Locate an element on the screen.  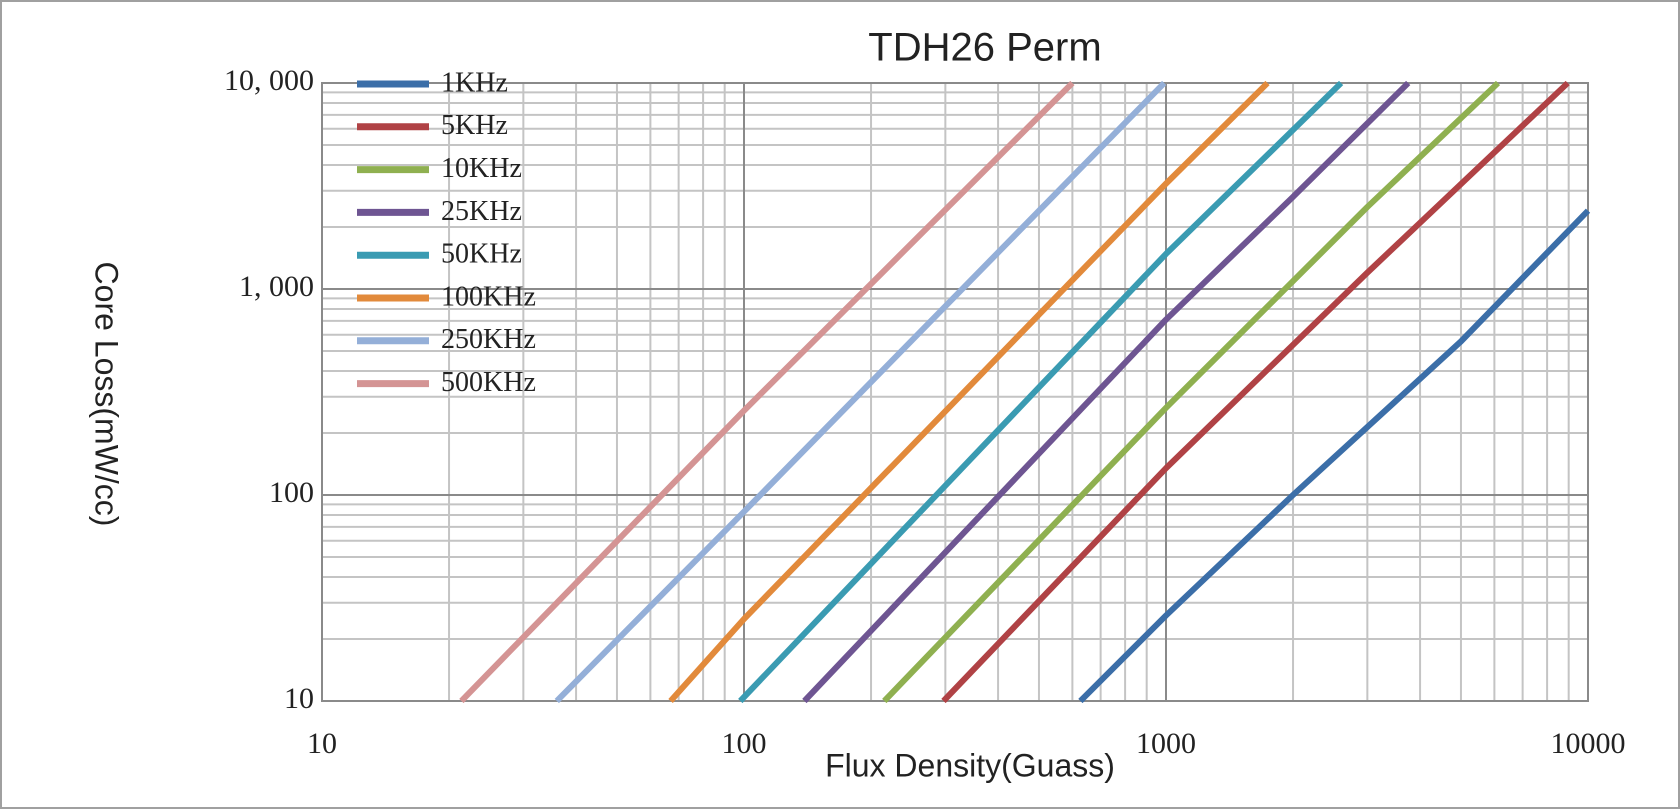
legend-label: 1KHz is located at coordinates (474, 82).